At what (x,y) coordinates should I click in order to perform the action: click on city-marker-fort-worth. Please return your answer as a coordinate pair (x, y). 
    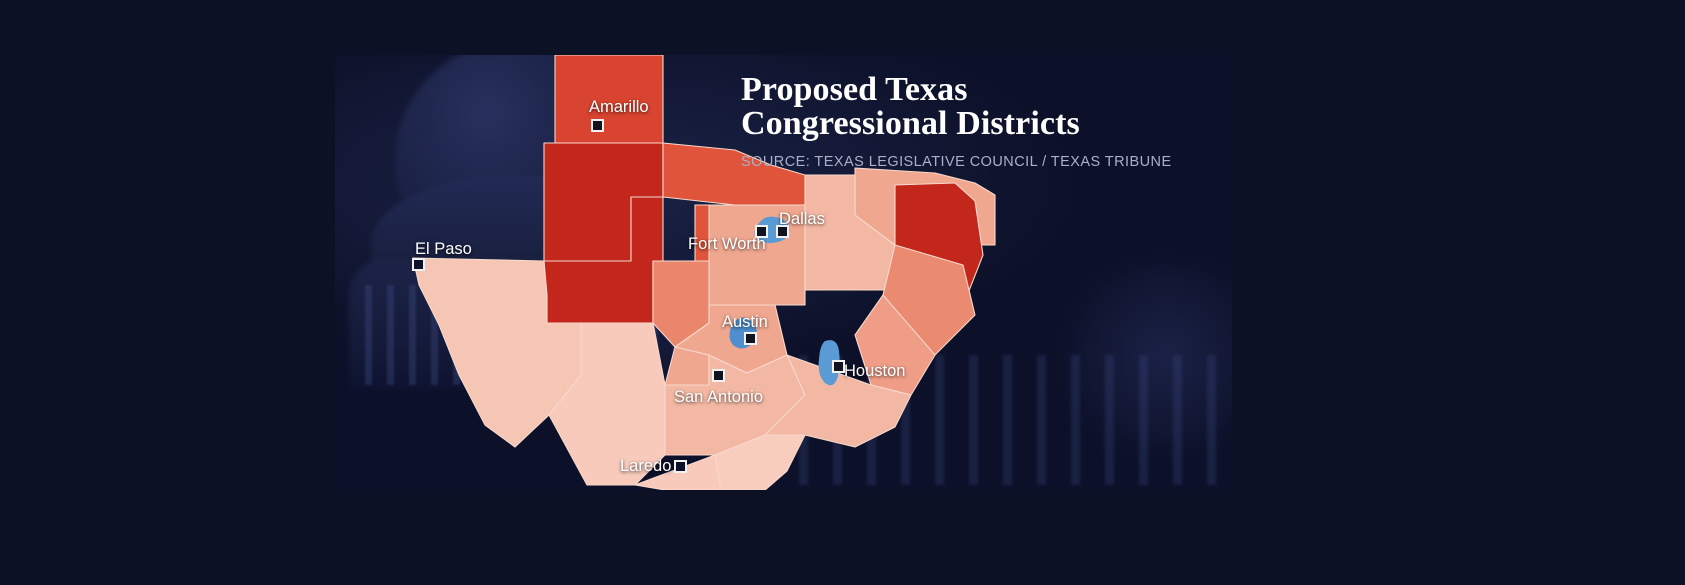
    Looking at the image, I should click on (761, 231).